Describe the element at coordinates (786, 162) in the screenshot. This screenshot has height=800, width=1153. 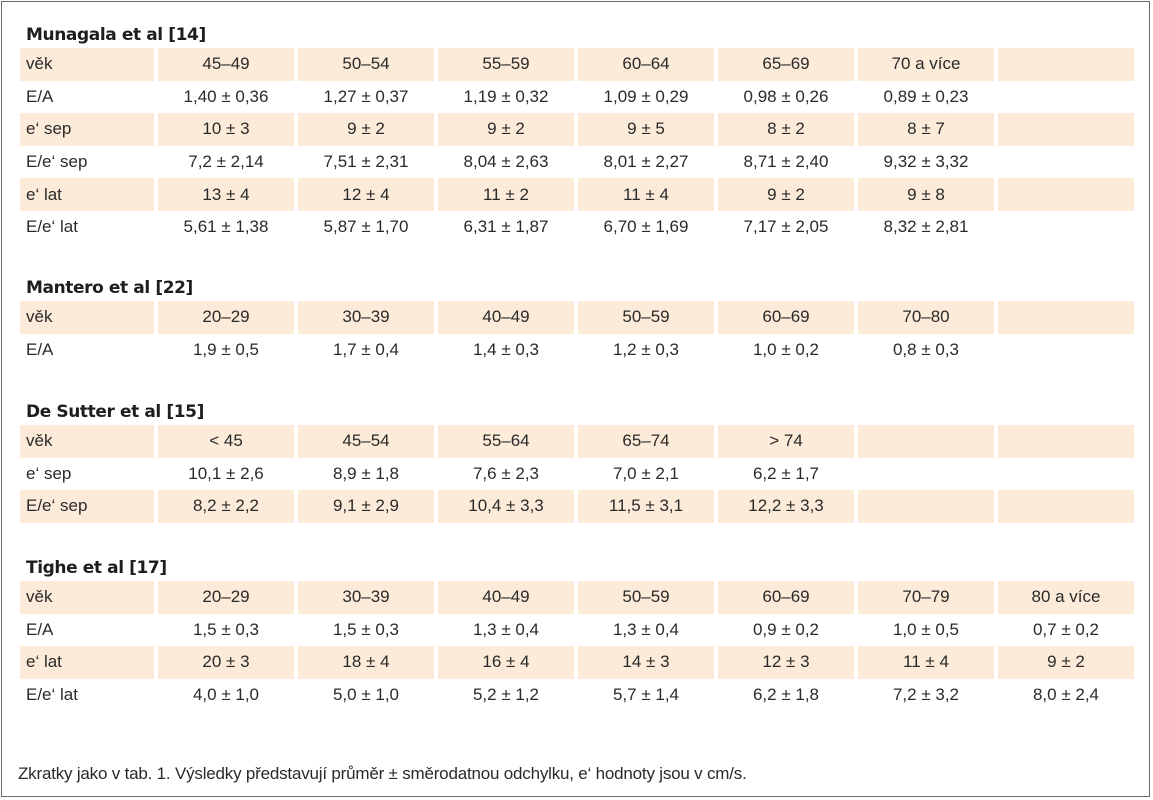
I see `table-cell: 8,71 ± 2,40` at that location.